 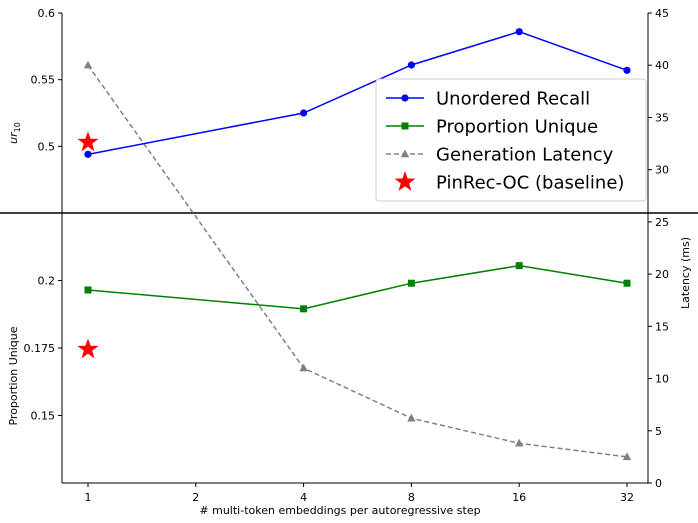 What do you see at coordinates (627, 497) in the screenshot?
I see `x-tick-label: 32` at bounding box center [627, 497].